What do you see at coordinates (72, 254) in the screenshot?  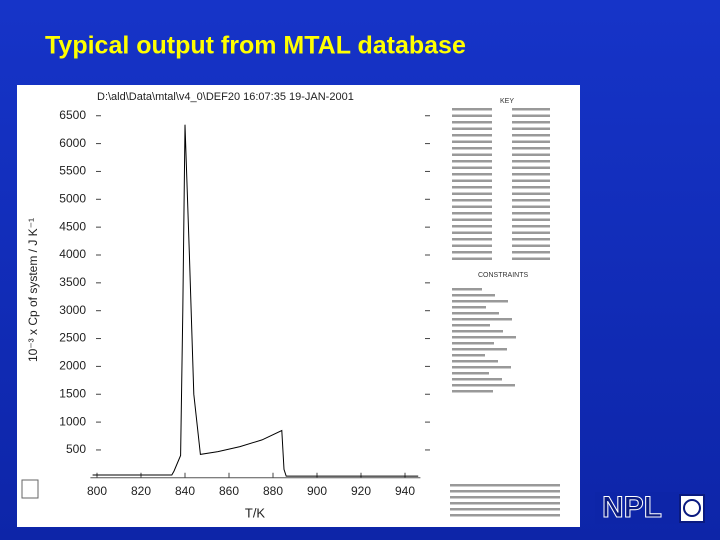 I see `y-tick-label: 4000` at bounding box center [72, 254].